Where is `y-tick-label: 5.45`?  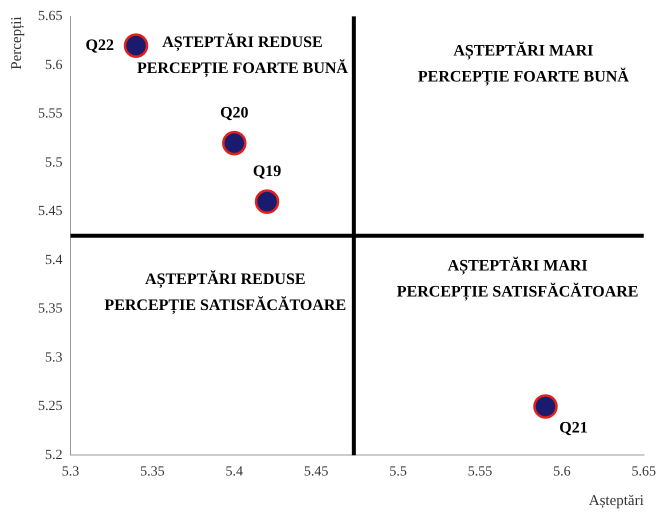 y-tick-label: 5.45 is located at coordinates (50, 212).